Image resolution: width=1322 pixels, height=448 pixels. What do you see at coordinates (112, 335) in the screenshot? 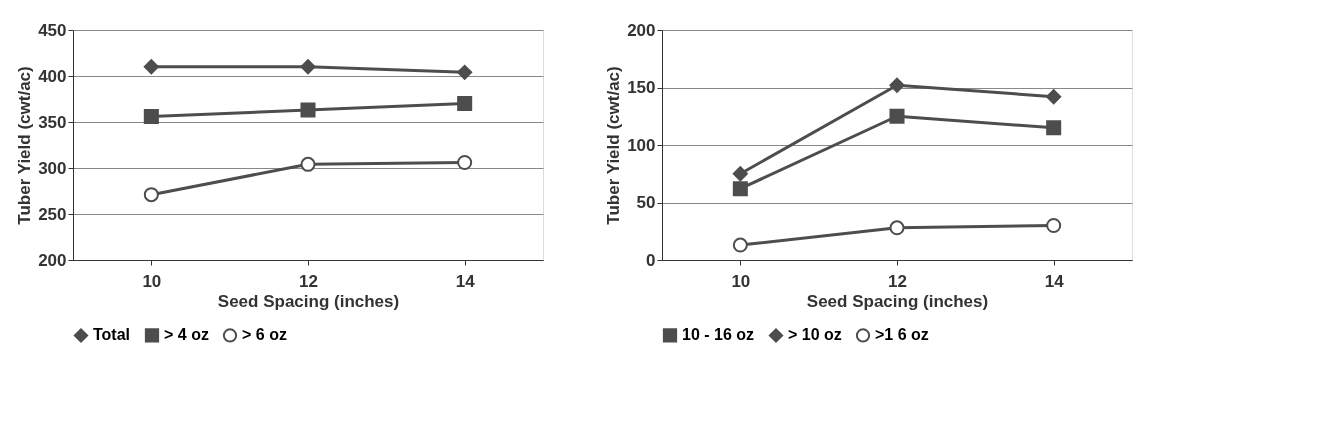
I see `legend-label: Total` at bounding box center [112, 335].